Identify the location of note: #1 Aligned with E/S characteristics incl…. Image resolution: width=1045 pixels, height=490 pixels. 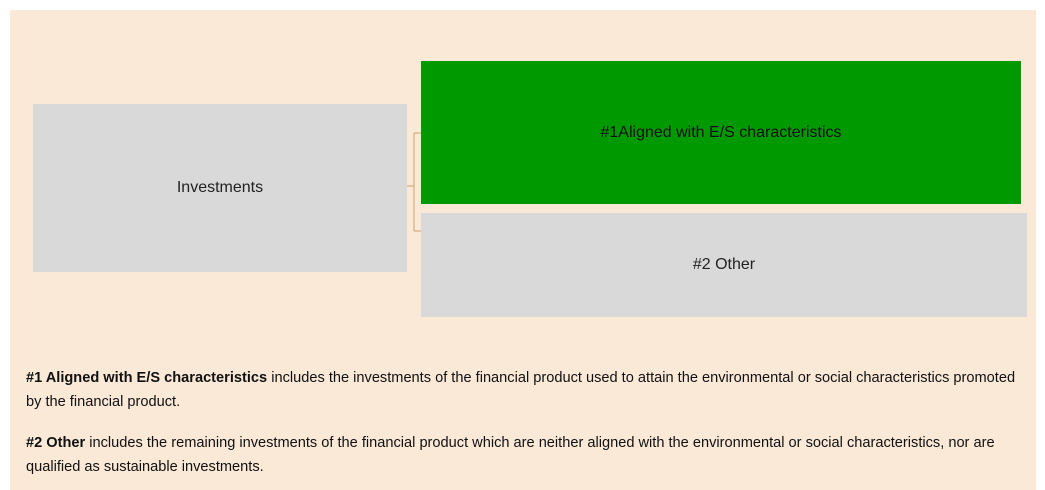
(526, 390).